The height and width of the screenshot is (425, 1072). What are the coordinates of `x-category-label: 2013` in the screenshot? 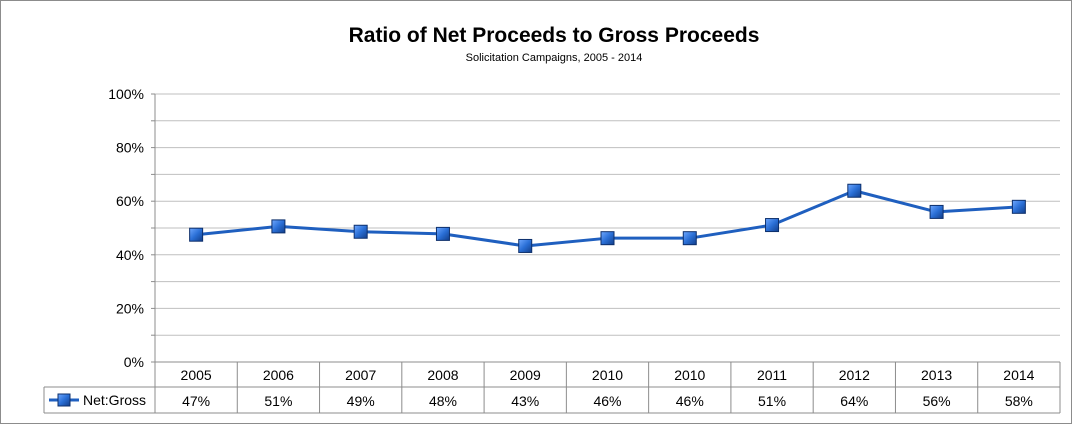 It's located at (936, 375).